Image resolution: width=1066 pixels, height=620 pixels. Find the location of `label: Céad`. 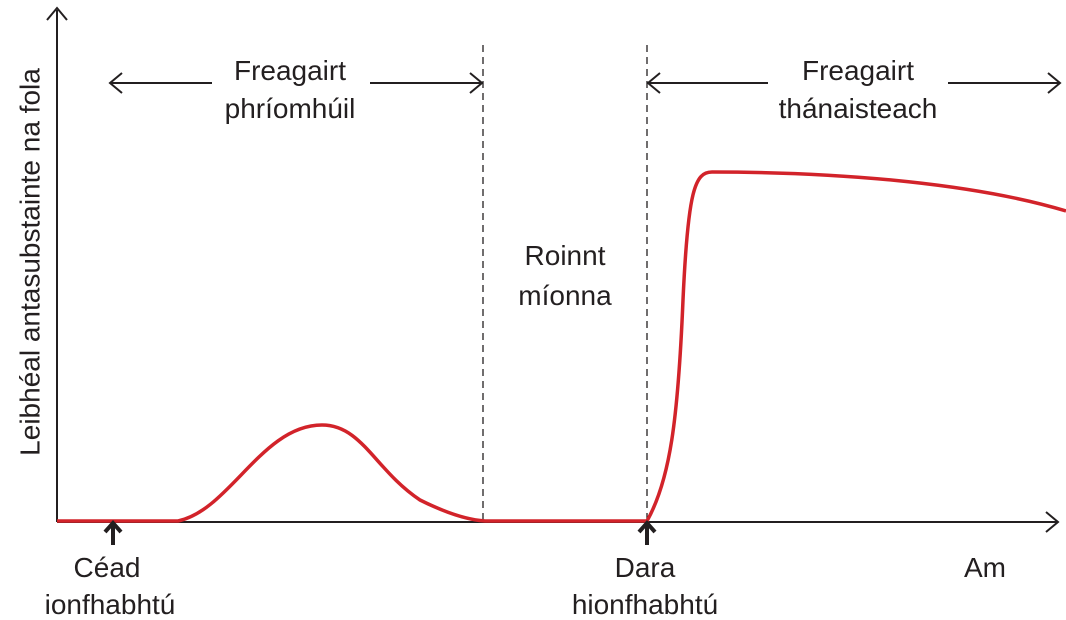

label: Céad is located at coordinates (107, 567).